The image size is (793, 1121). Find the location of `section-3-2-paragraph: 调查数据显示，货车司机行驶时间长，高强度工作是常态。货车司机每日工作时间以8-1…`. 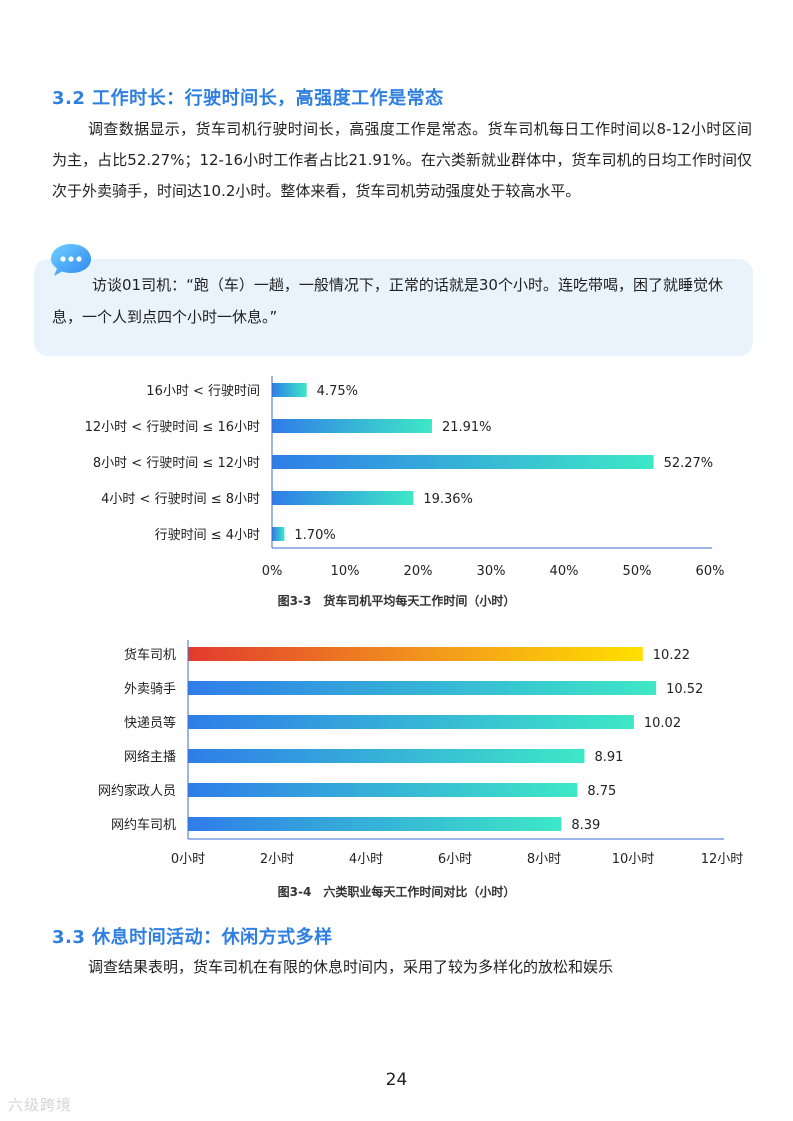

section-3-2-paragraph: 调查数据显示，货车司机行驶时间长，高强度工作是常态。货车司机每日工作时间以8-1… is located at coordinates (402, 160).